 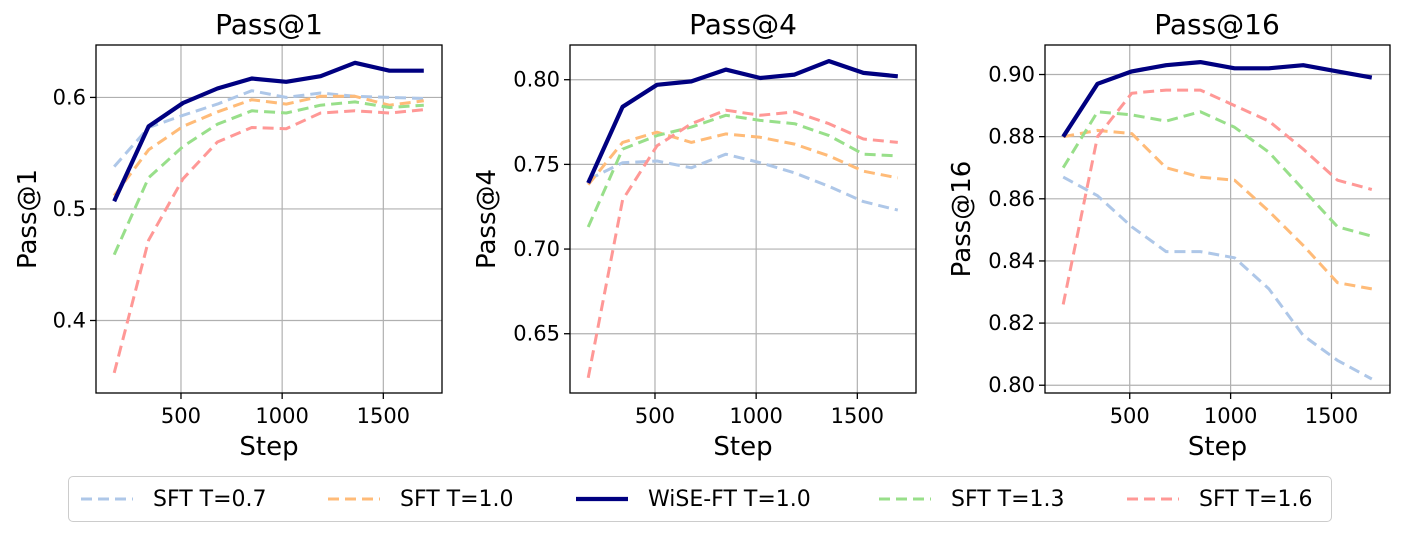 What do you see at coordinates (69, 97) in the screenshot?
I see `y-tick-label: 0.6` at bounding box center [69, 97].